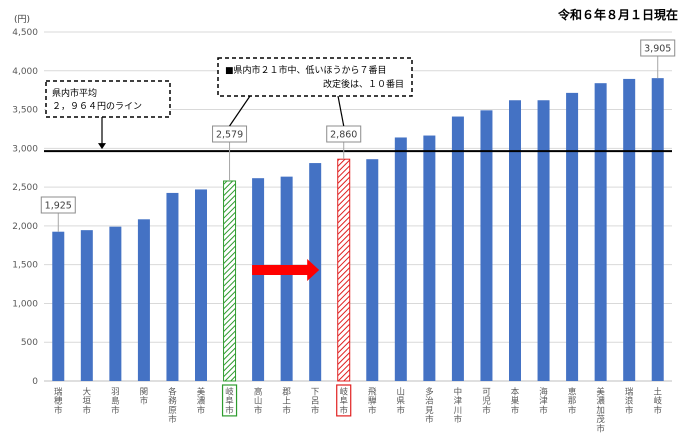  I want to click on x-tick-label: 恵那市, so click(572, 401).